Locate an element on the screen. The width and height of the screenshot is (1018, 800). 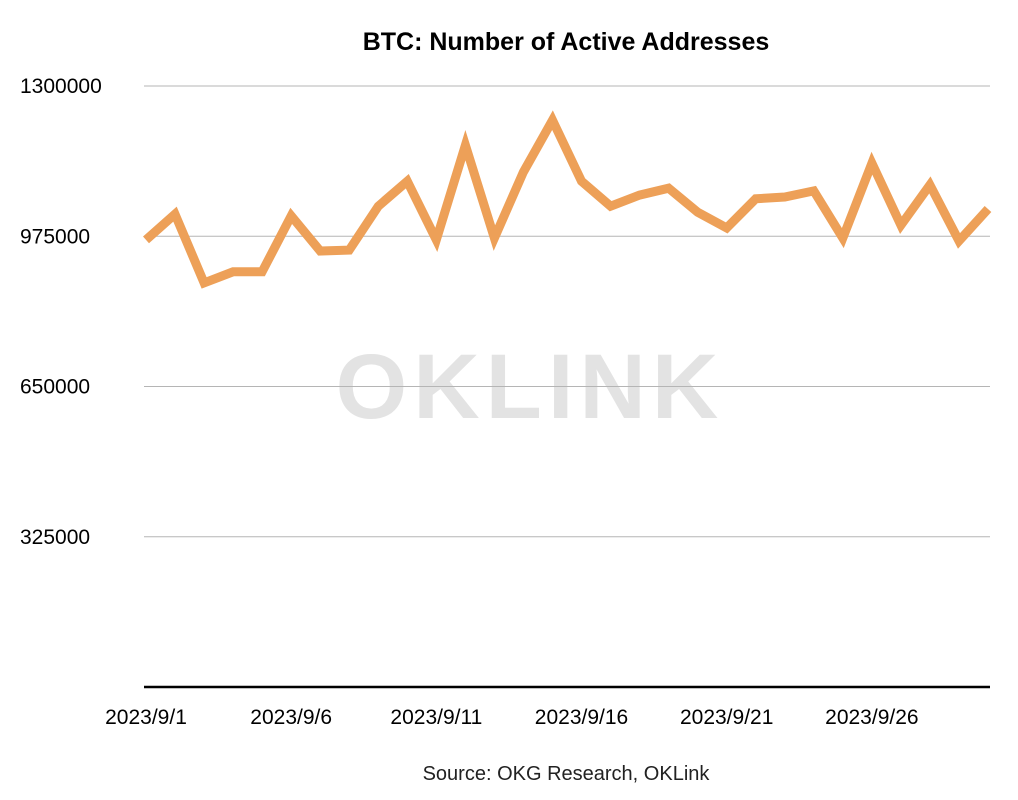
x-tick-label: 2023/9/16 is located at coordinates (581, 717).